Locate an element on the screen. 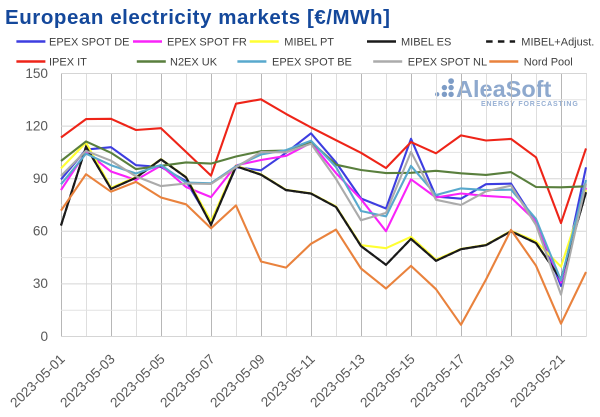 The width and height of the screenshot is (600, 417). svg-text: EPEX SPOT DE is located at coordinates (89, 43).